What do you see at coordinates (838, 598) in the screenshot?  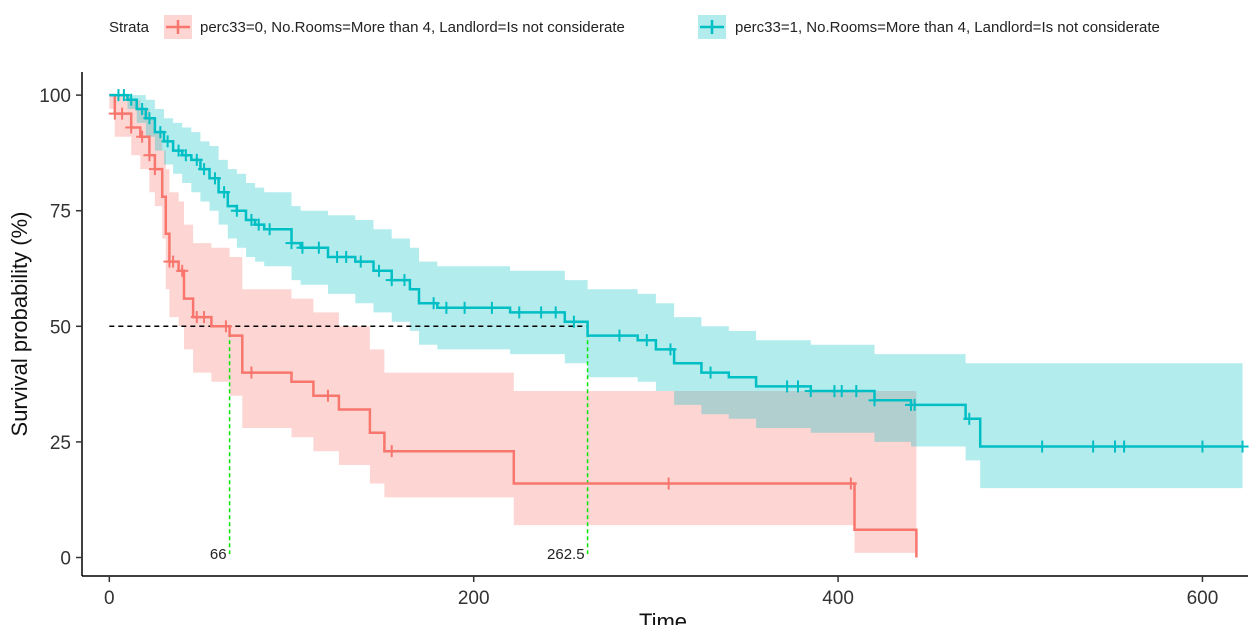 I see `x-tick-label-2: 400` at bounding box center [838, 598].